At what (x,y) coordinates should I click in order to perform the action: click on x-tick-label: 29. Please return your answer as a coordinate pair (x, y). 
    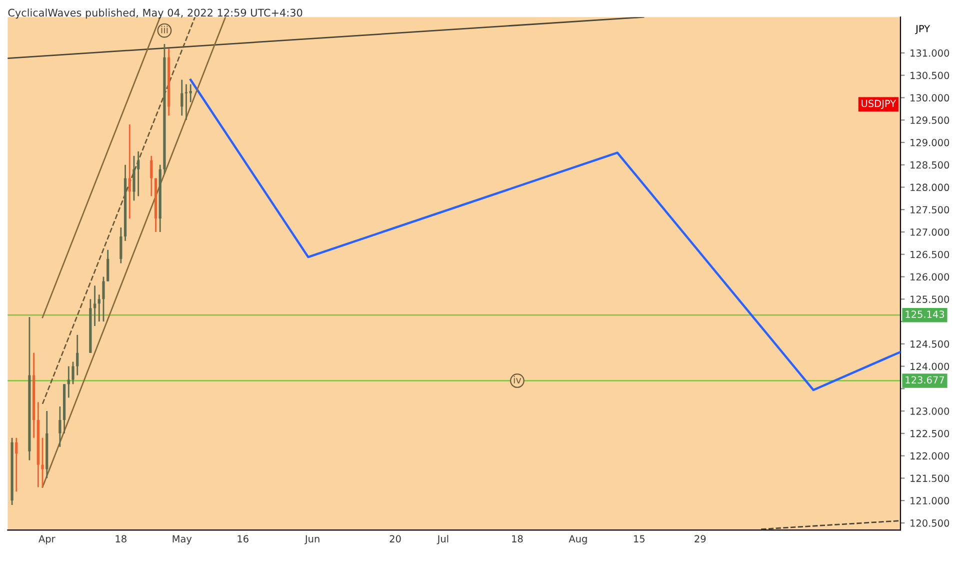
    Looking at the image, I should click on (700, 538).